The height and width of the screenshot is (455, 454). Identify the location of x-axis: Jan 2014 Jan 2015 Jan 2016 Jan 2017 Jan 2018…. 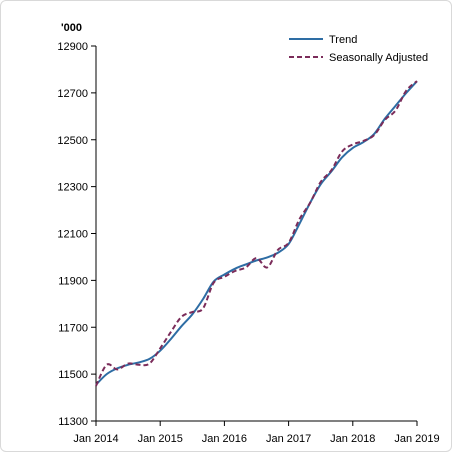
(256, 432).